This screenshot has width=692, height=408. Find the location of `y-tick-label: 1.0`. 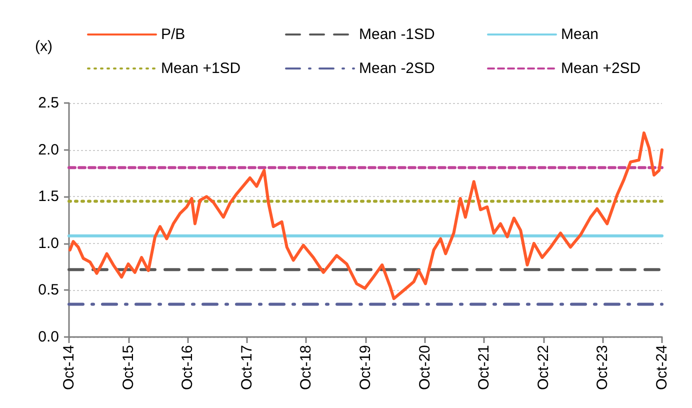

y-tick-label: 1.0 is located at coordinates (48, 243).